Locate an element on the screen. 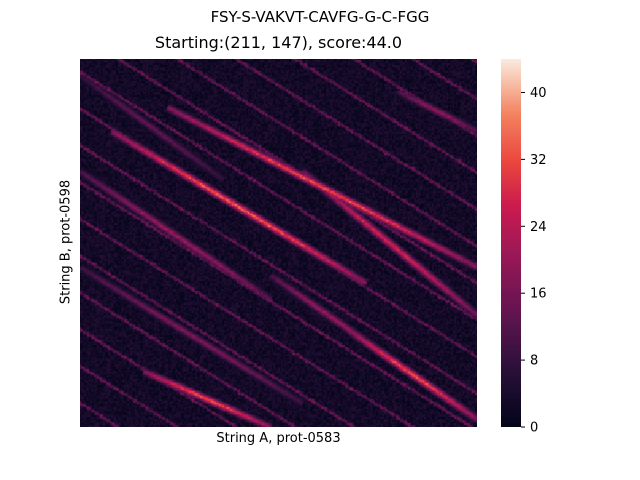 The image size is (640, 480). colorbar-tick-label: 8 is located at coordinates (534, 361).